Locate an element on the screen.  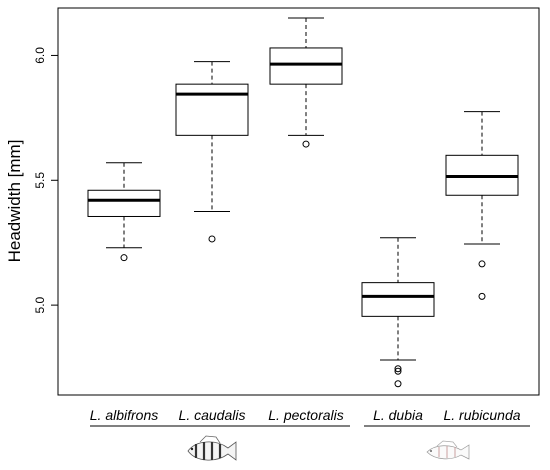
striped-fish-icon is located at coordinates (212, 448).